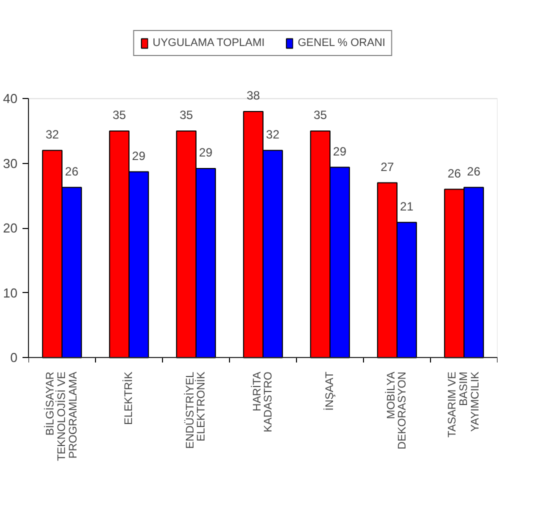  Describe the element at coordinates (387, 167) in the screenshot. I see `data-label: 27` at that location.